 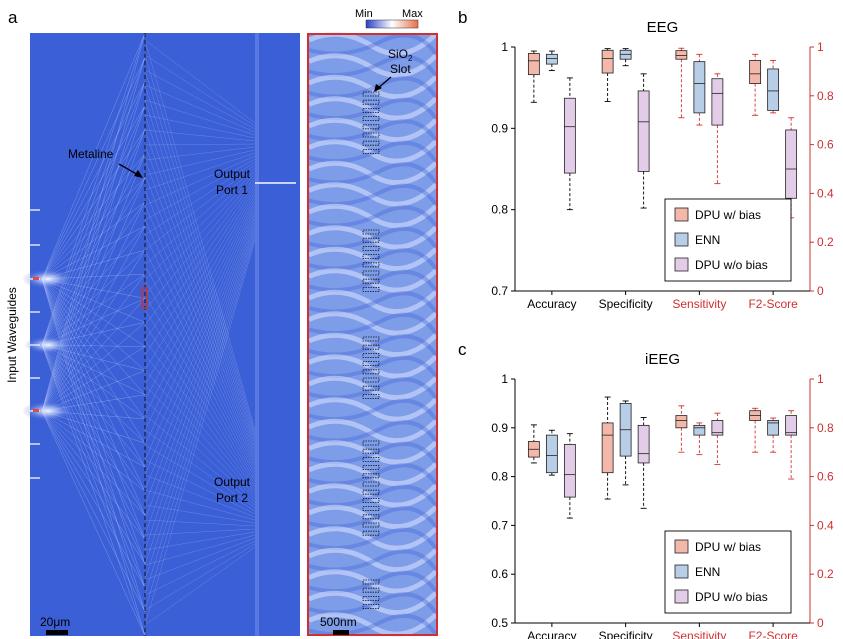 What do you see at coordinates (699, 634) in the screenshot?
I see `x-axis-tick-label: Sensitivity` at bounding box center [699, 634].